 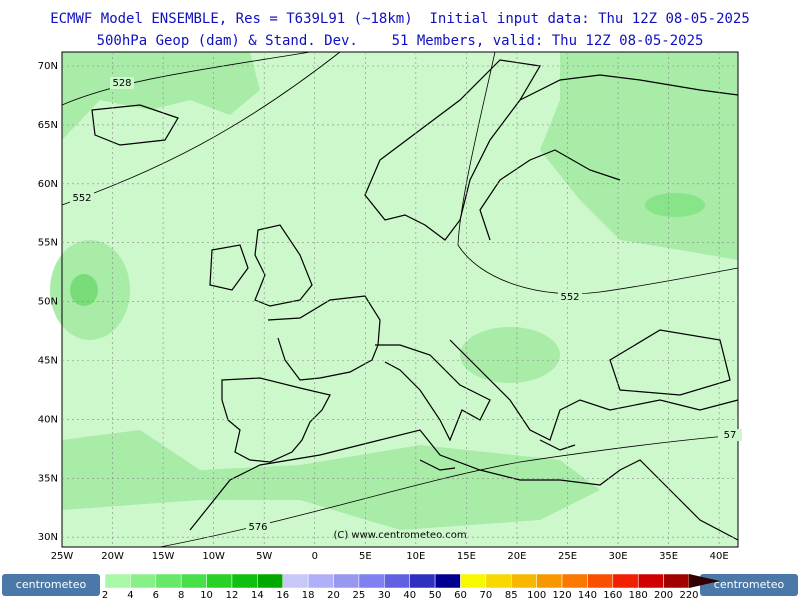 I want to click on colorbar-label: 220, so click(x=688, y=595).